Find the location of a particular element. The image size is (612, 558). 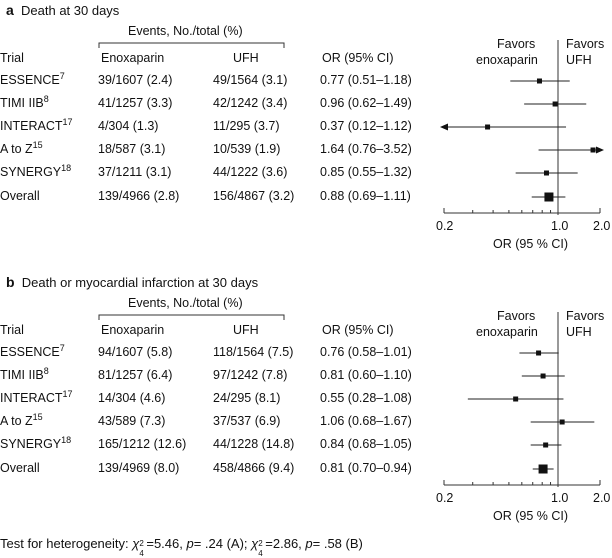

enoxaparin-events: 139/4966 (2.8) is located at coordinates (139, 196).